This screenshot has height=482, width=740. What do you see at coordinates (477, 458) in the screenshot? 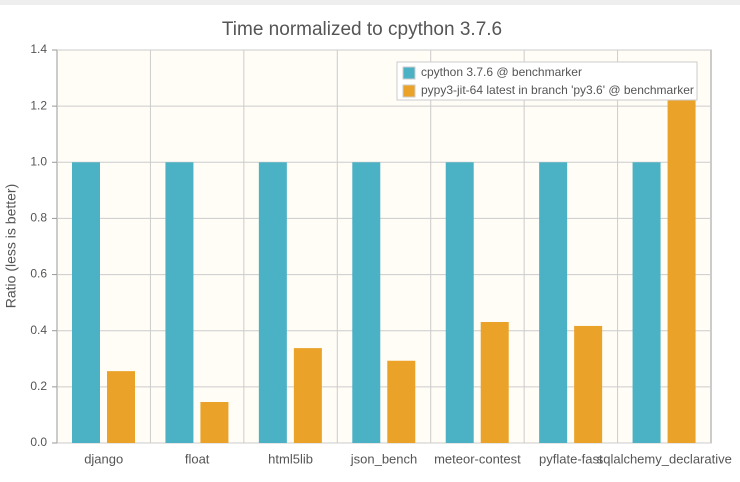
I see `x-tick-label: meteor-contest` at bounding box center [477, 458].